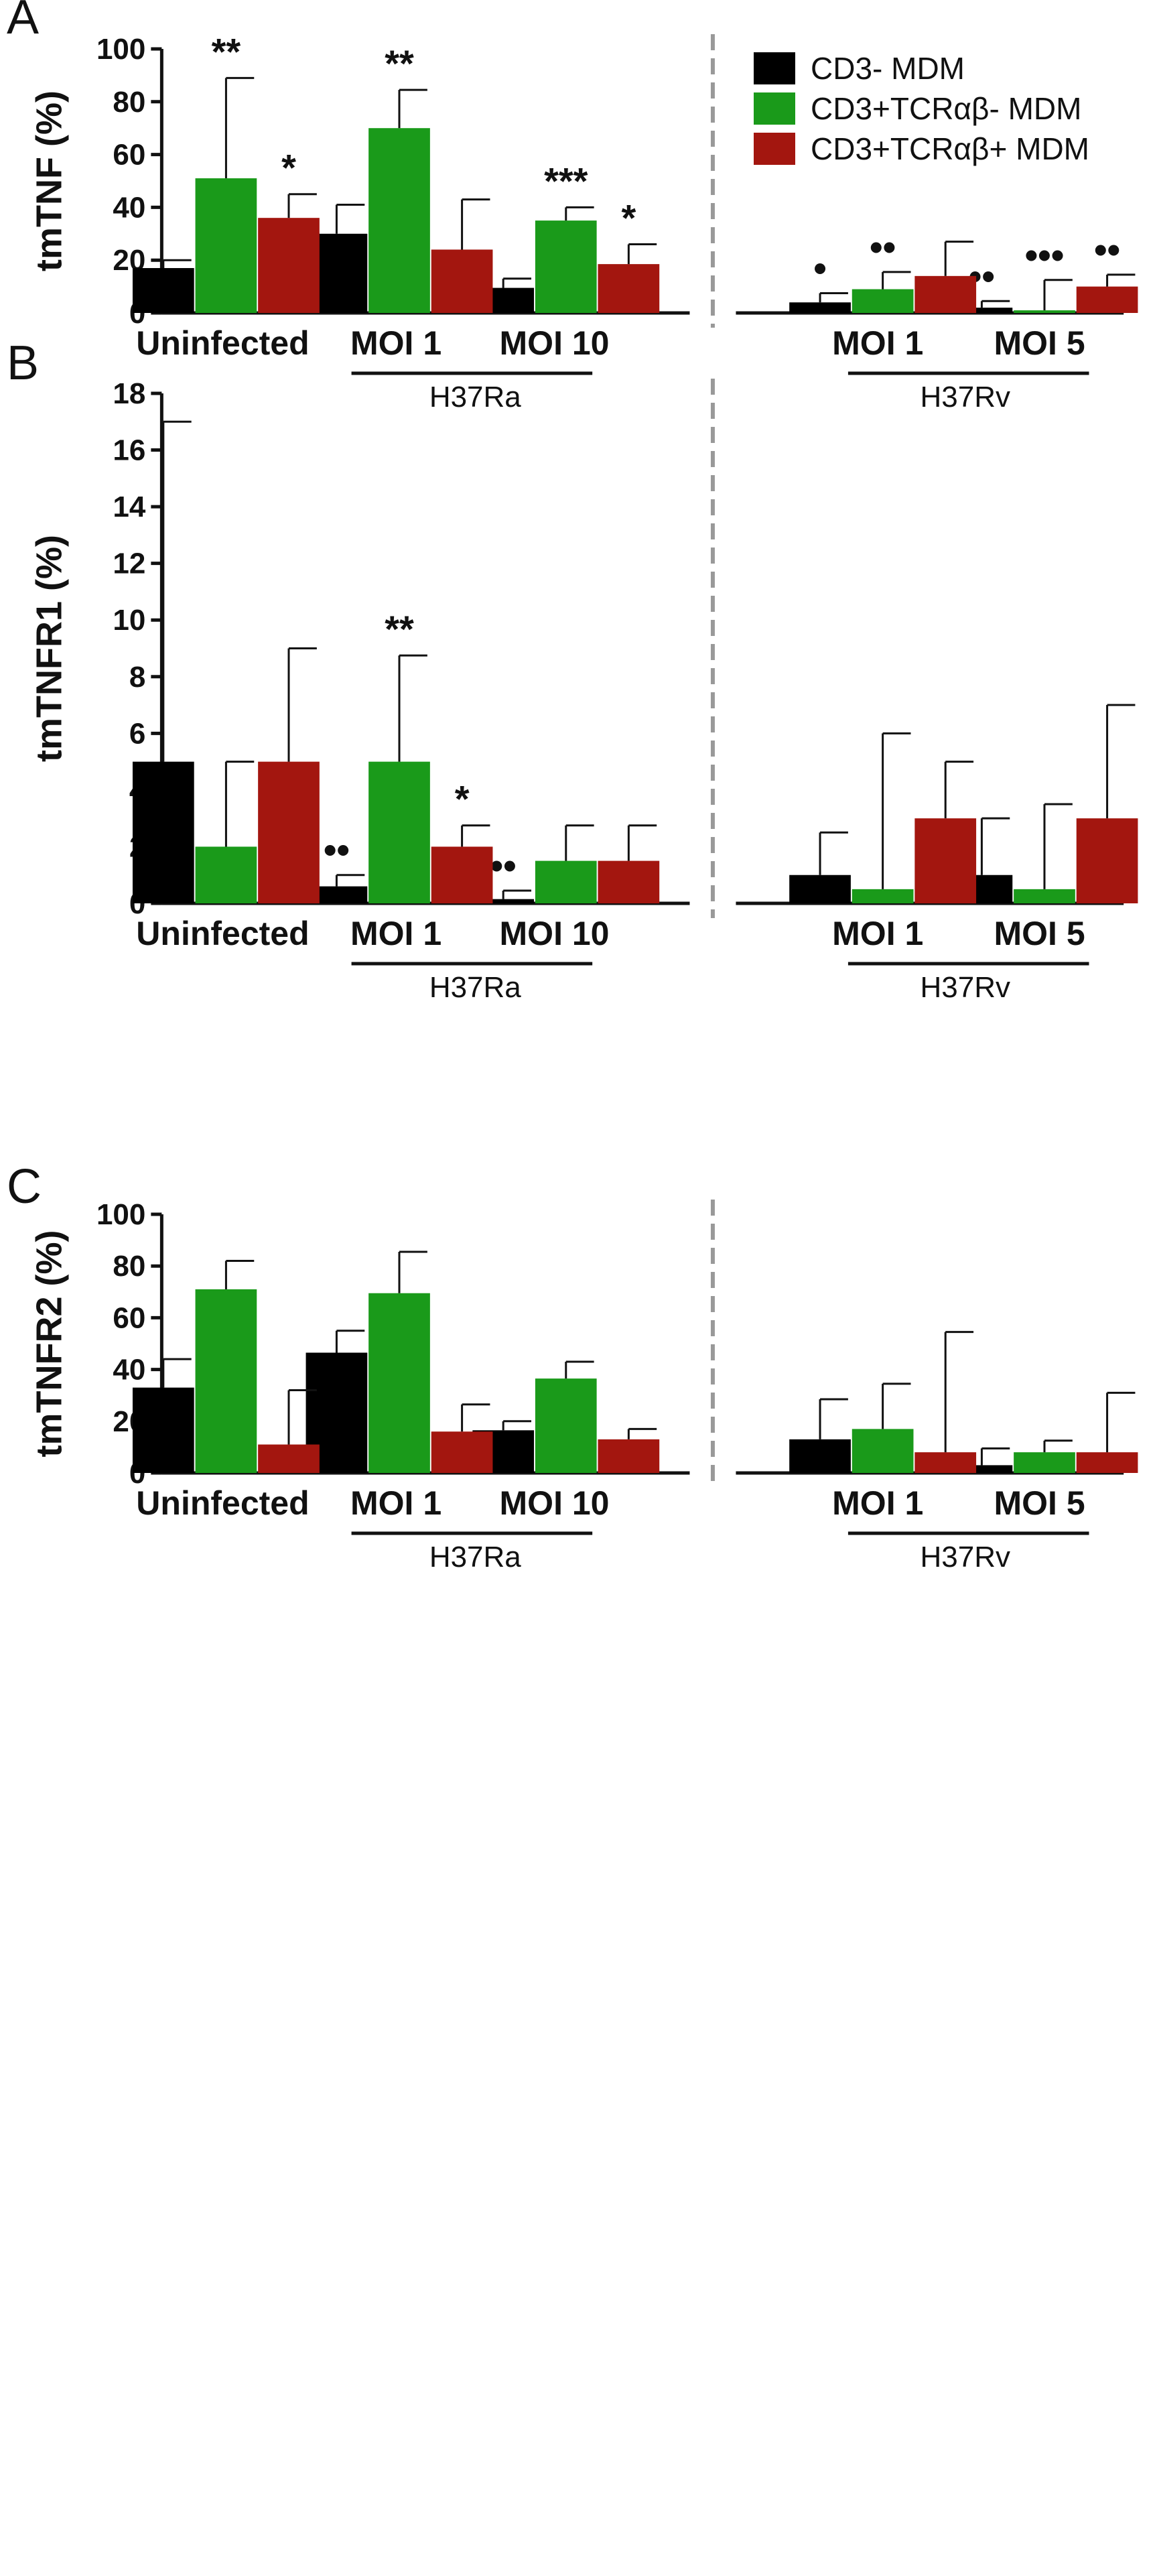  I want to click on legend-swatch-tcr-pos, so click(774, 149).